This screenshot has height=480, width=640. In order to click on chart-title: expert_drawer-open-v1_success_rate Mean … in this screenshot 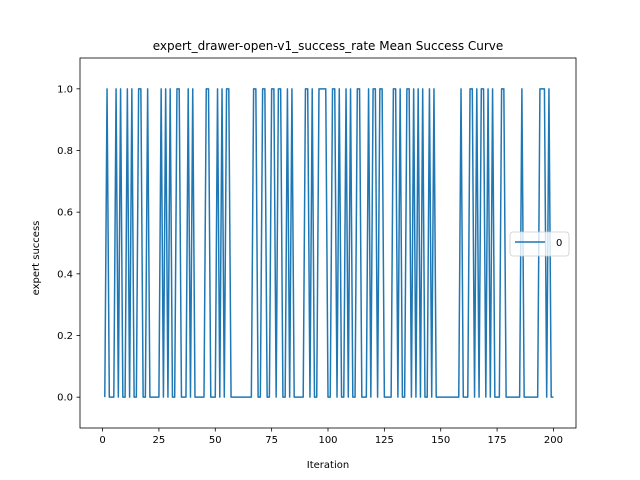, I will do `click(328, 46)`.